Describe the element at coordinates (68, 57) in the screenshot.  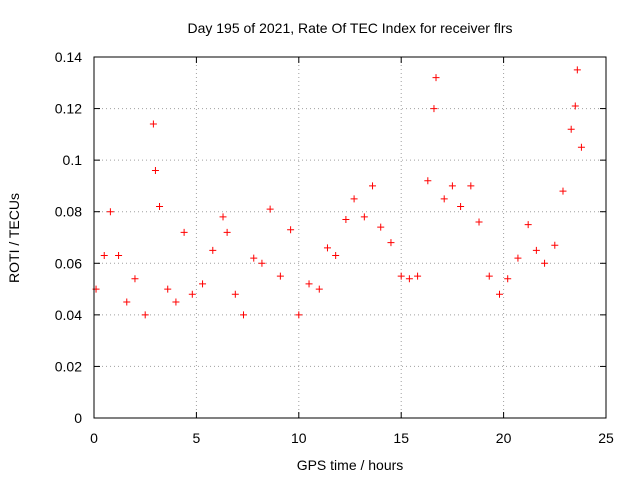
I see `y-tick-label: 0.14` at that location.